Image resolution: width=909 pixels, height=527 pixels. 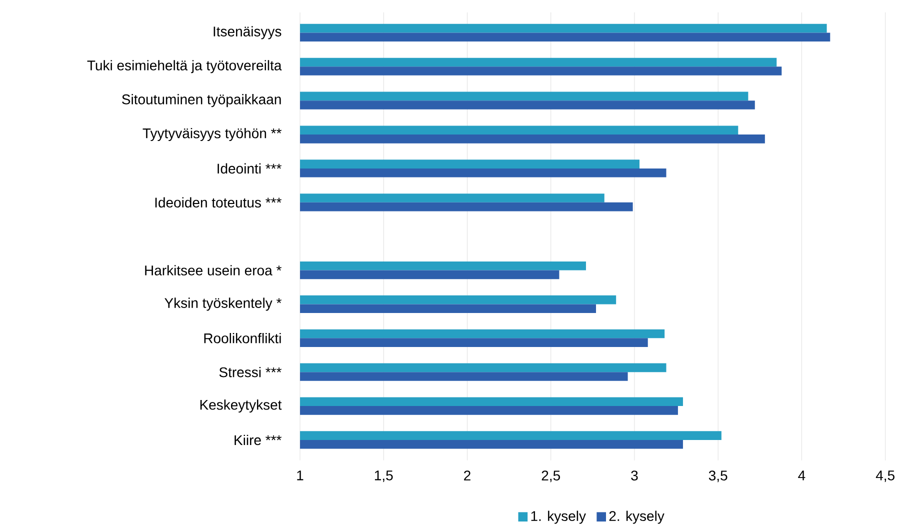 I want to click on y-tick-label: Tyytyväisyys työhön **, so click(x=212, y=135).